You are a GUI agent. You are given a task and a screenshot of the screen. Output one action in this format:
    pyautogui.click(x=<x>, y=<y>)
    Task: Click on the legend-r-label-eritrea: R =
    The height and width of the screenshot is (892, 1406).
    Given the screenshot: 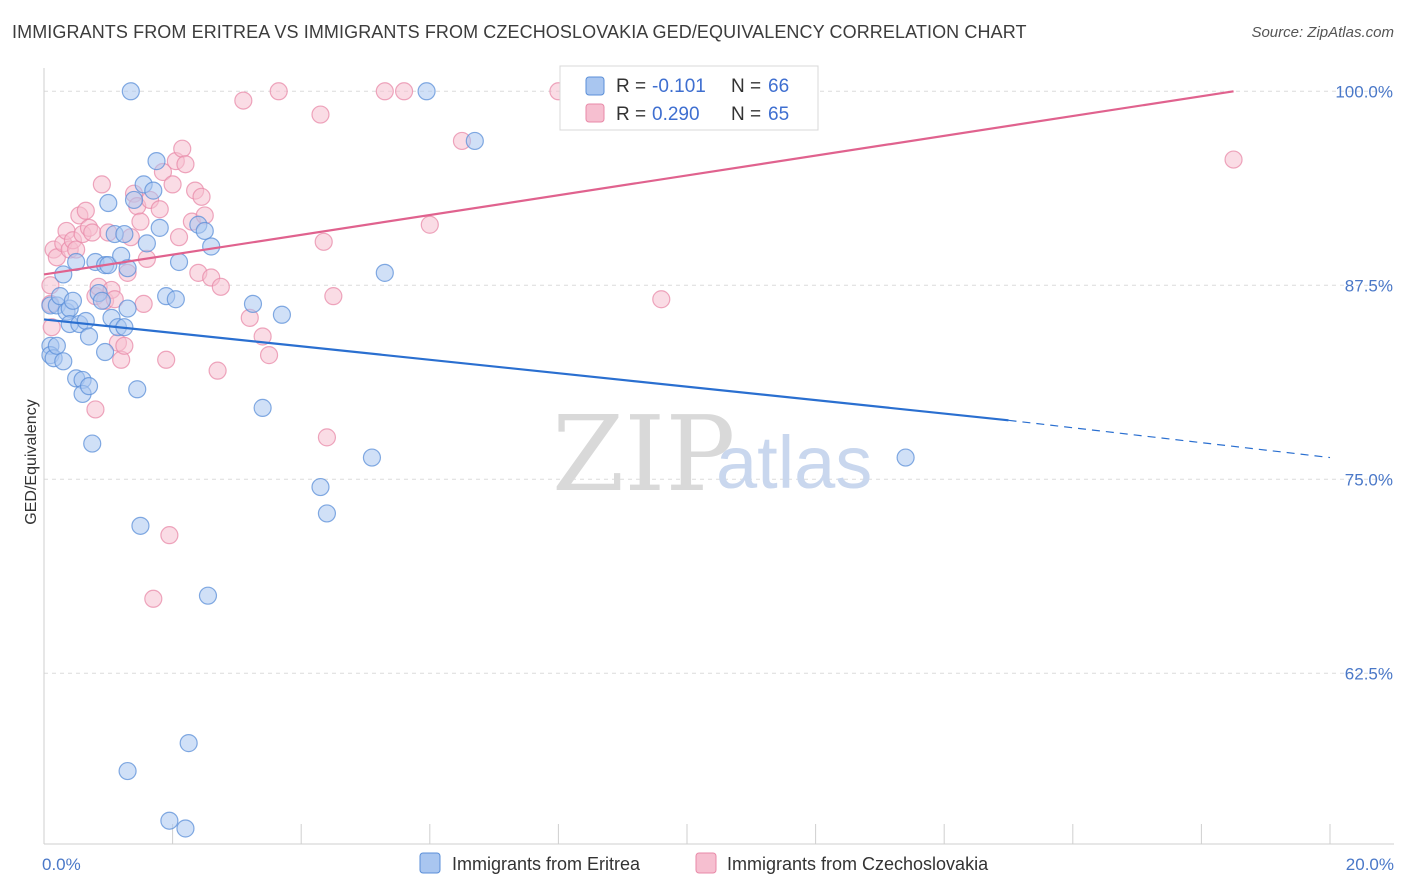 What is the action you would take?
    pyautogui.click(x=631, y=86)
    